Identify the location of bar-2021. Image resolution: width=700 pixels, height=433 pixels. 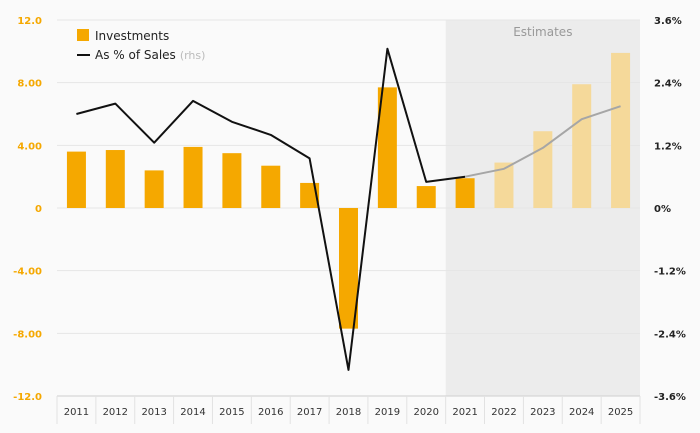
(465, 193).